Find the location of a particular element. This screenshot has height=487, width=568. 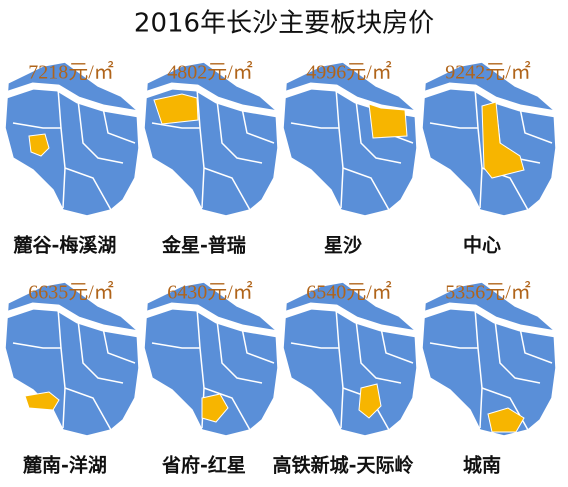

price-label: 4802元/㎡ is located at coordinates (210, 72).